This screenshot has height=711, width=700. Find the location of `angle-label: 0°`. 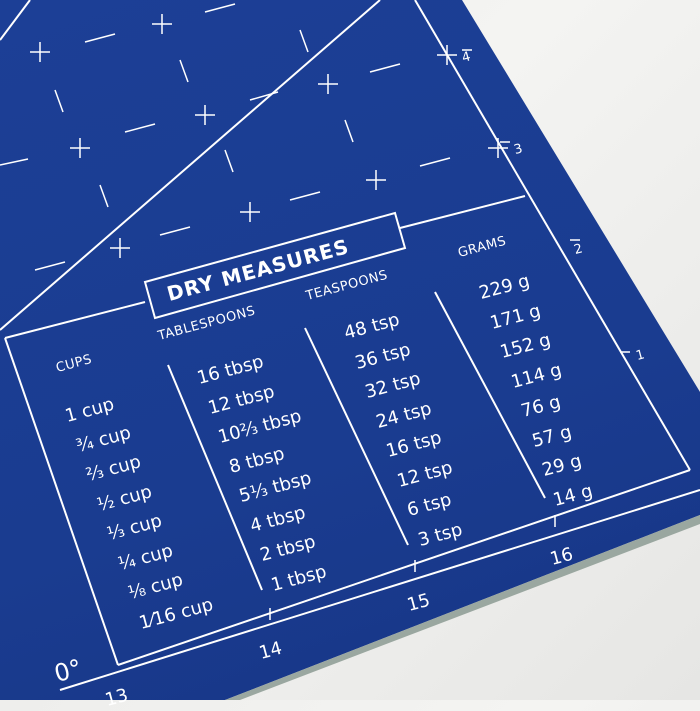

angle-label: 0° is located at coordinates (68, 670).